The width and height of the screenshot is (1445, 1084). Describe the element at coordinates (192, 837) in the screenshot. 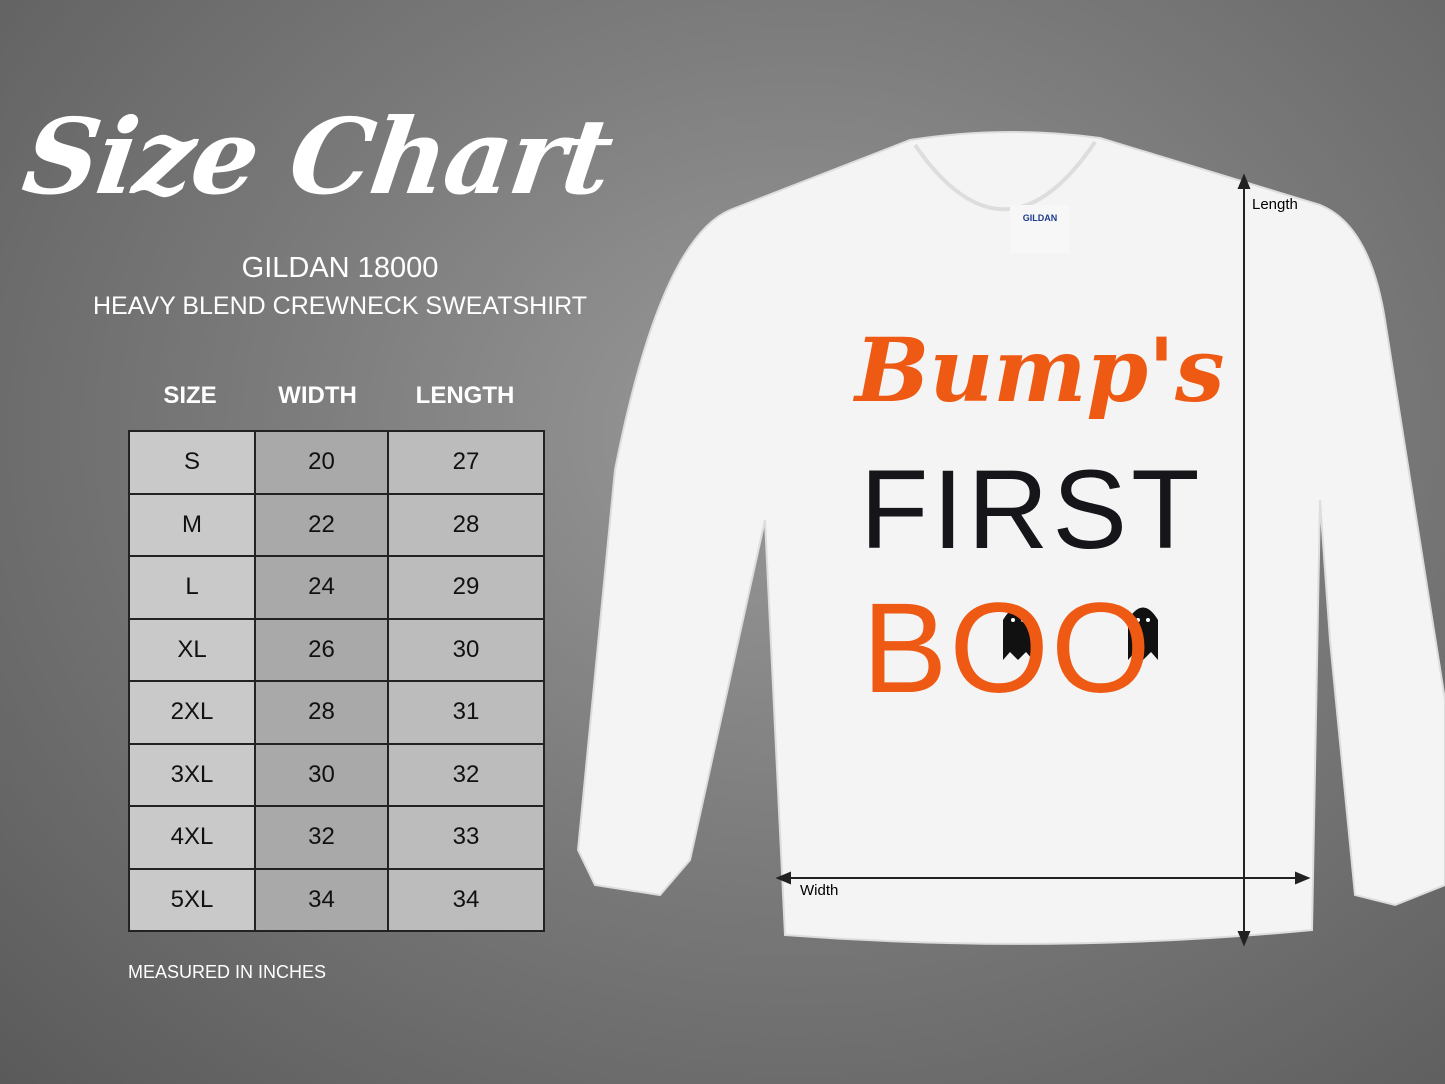

I see `size-cell: 4XL` at that location.